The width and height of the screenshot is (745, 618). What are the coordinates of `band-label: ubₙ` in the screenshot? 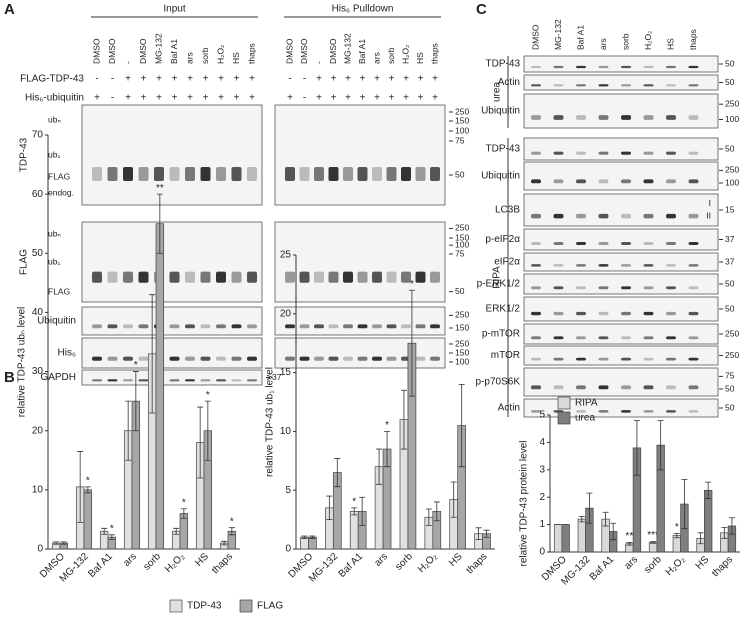 It's located at (54, 233).